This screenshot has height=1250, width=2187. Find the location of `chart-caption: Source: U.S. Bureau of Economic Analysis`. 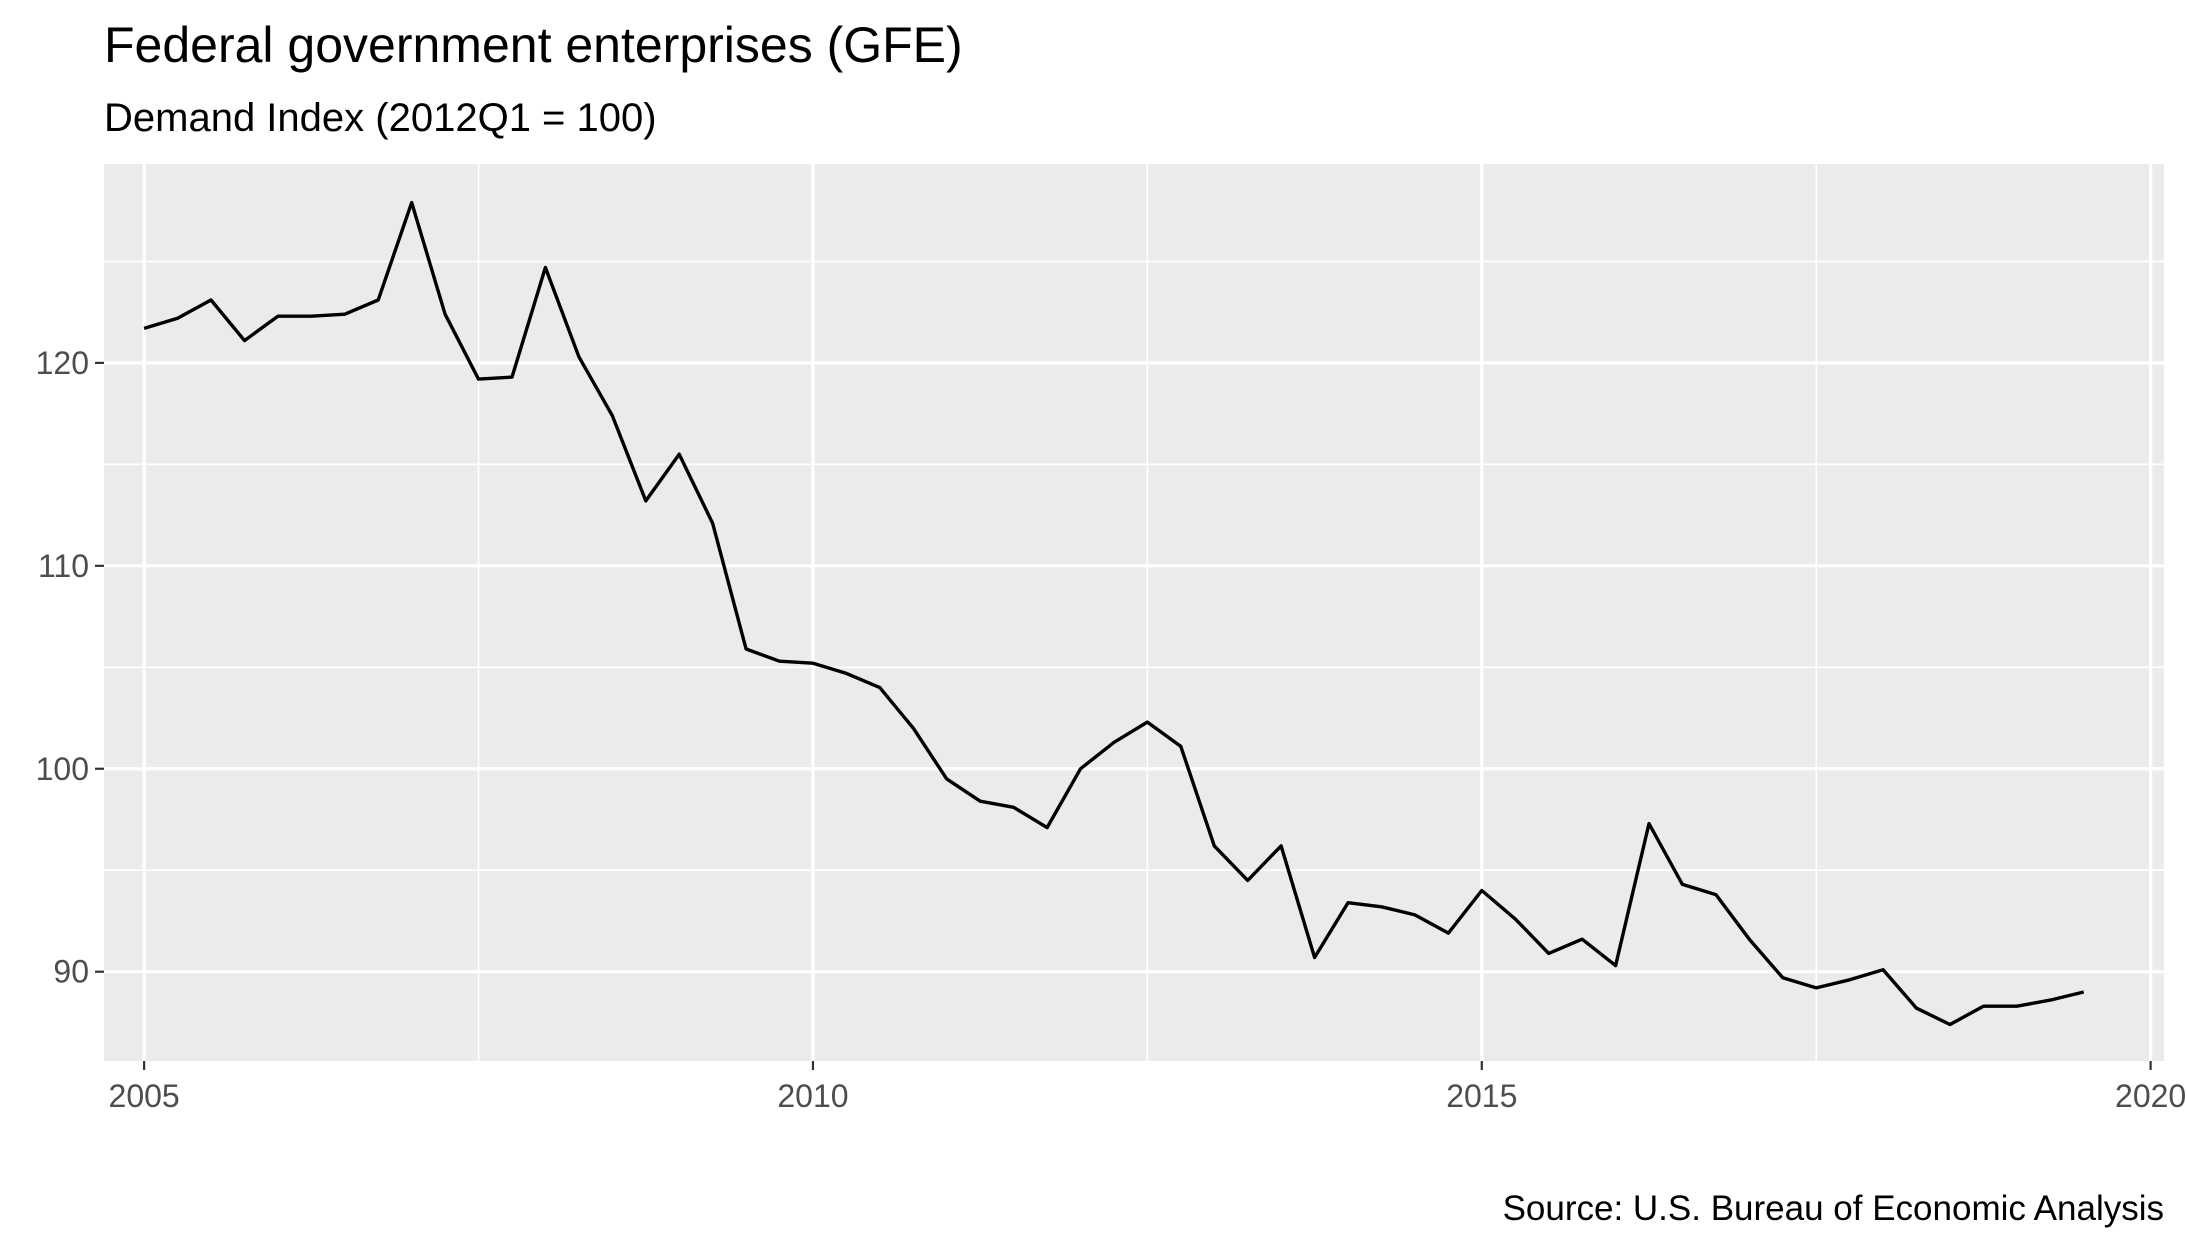

chart-caption: Source: U.S. Bureau of Economic Analysis is located at coordinates (1833, 1208).